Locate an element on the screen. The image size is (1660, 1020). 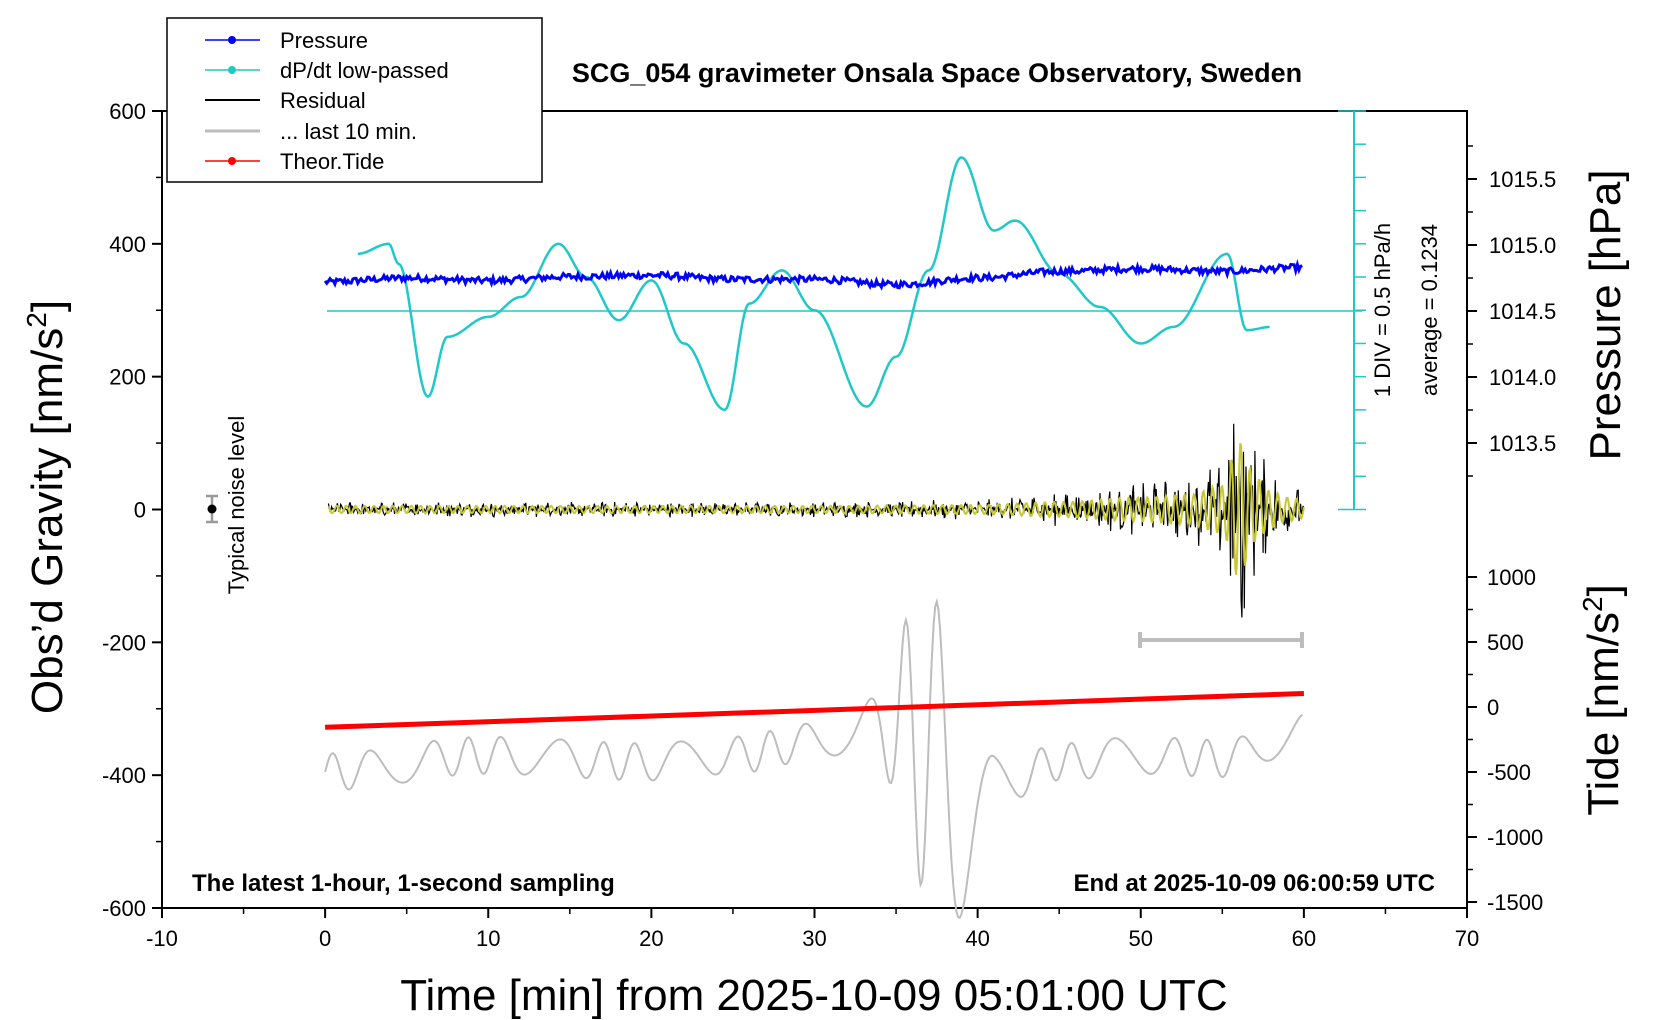
x-tick-label: 30 is located at coordinates (814, 938).